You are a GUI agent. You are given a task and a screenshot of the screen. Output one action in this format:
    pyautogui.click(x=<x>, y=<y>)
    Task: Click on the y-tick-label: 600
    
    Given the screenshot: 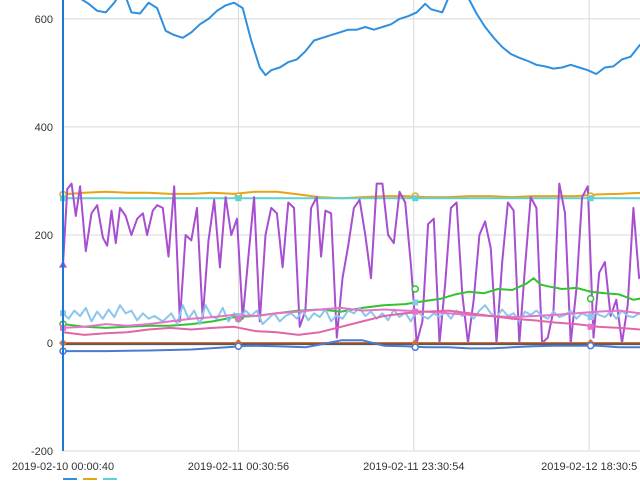 What is the action you would take?
    pyautogui.click(x=44, y=20)
    